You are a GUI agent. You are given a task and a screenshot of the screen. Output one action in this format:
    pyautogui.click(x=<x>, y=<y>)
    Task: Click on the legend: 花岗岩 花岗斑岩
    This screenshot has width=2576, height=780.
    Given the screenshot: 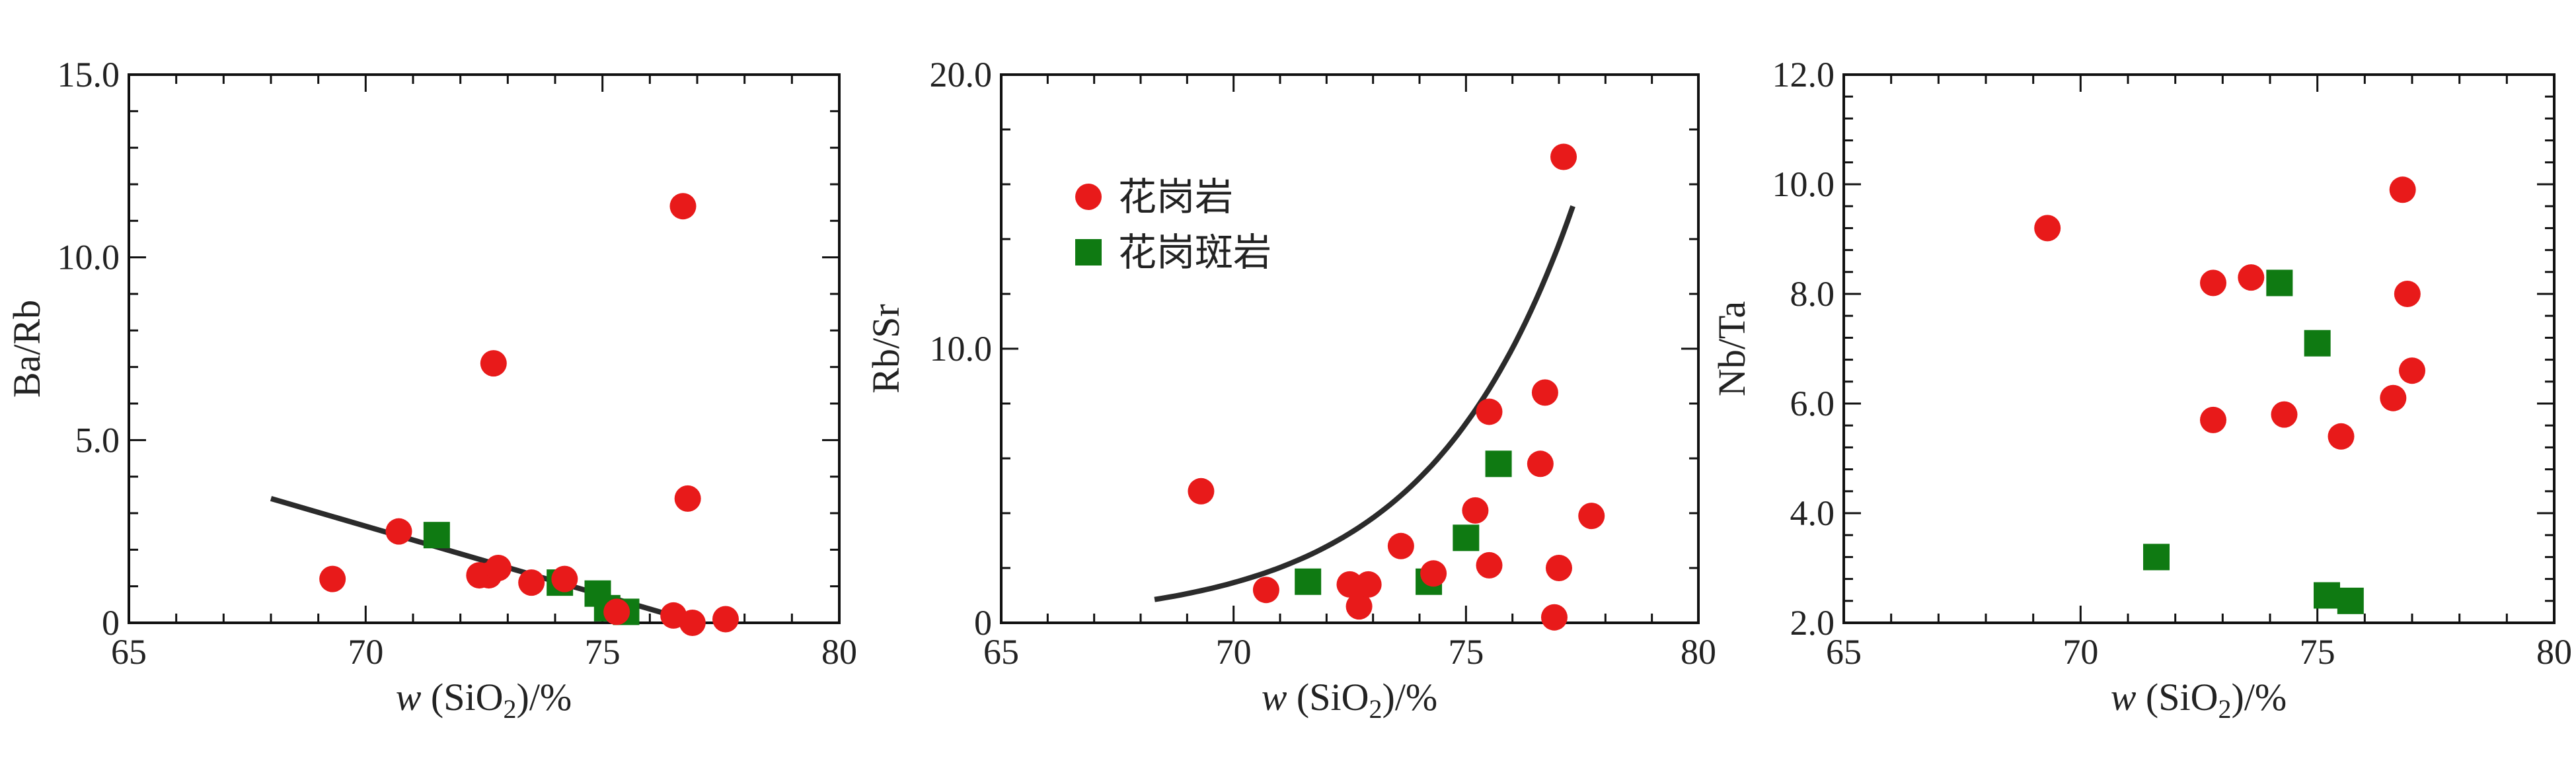 What is the action you would take?
    pyautogui.click(x=1173, y=224)
    